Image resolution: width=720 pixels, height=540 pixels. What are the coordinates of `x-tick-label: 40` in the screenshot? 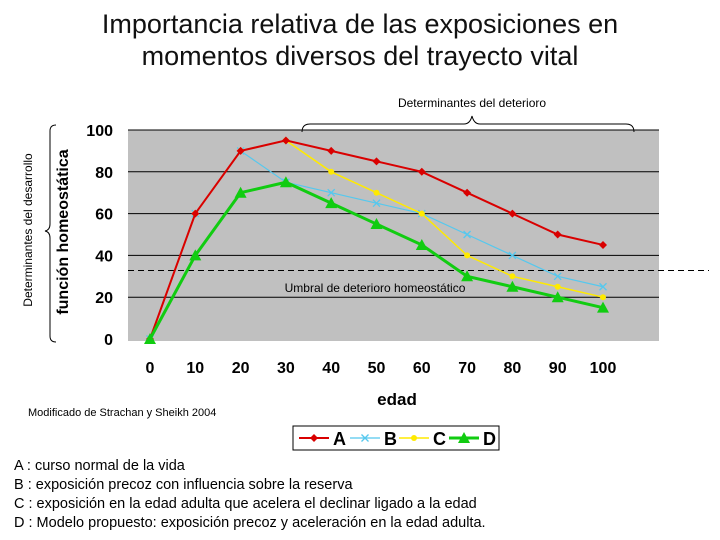 It's located at (331, 368).